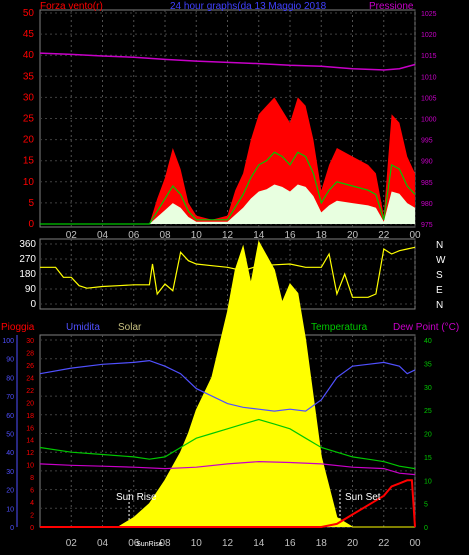 This screenshot has height=555, width=469. Describe the element at coordinates (10, 509) in the screenshot. I see `humidity-tick: 10` at that location.